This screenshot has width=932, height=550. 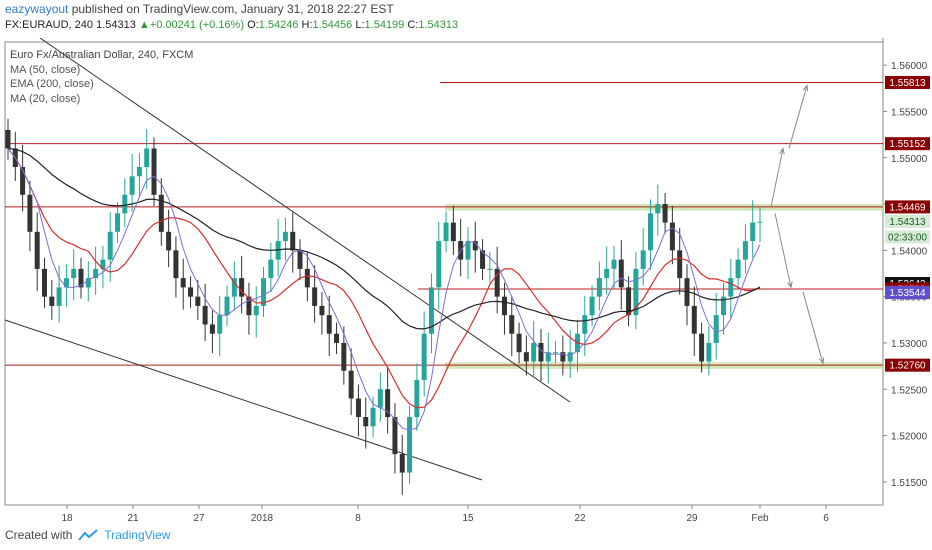 I want to click on tradingview-link: TradingView, so click(x=137, y=535).